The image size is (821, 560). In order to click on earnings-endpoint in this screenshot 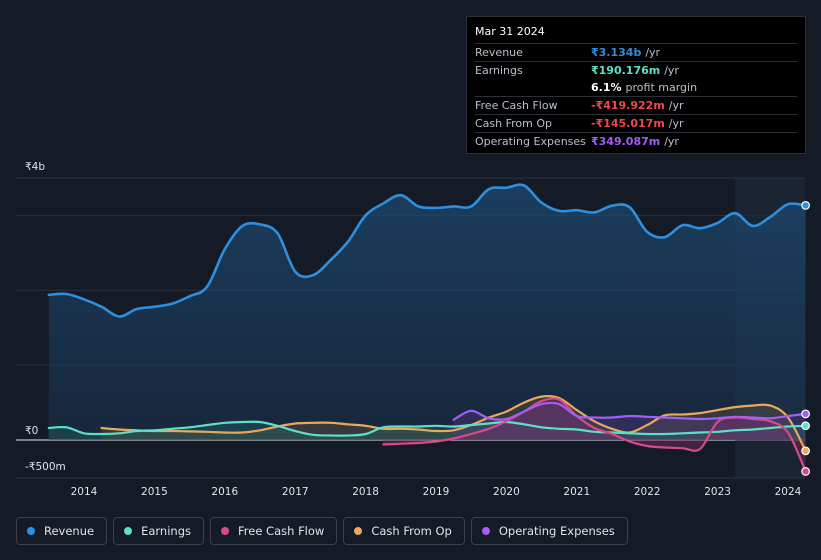, I will do `click(805, 426)`.